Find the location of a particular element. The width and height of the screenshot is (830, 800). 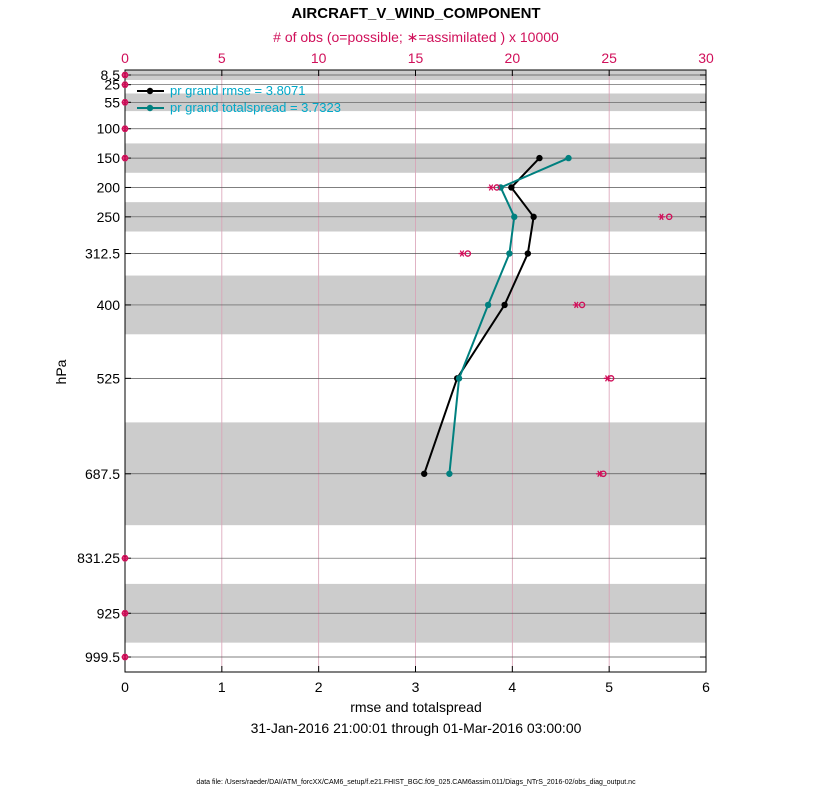

y-axis-label: hPa is located at coordinates (61, 371).